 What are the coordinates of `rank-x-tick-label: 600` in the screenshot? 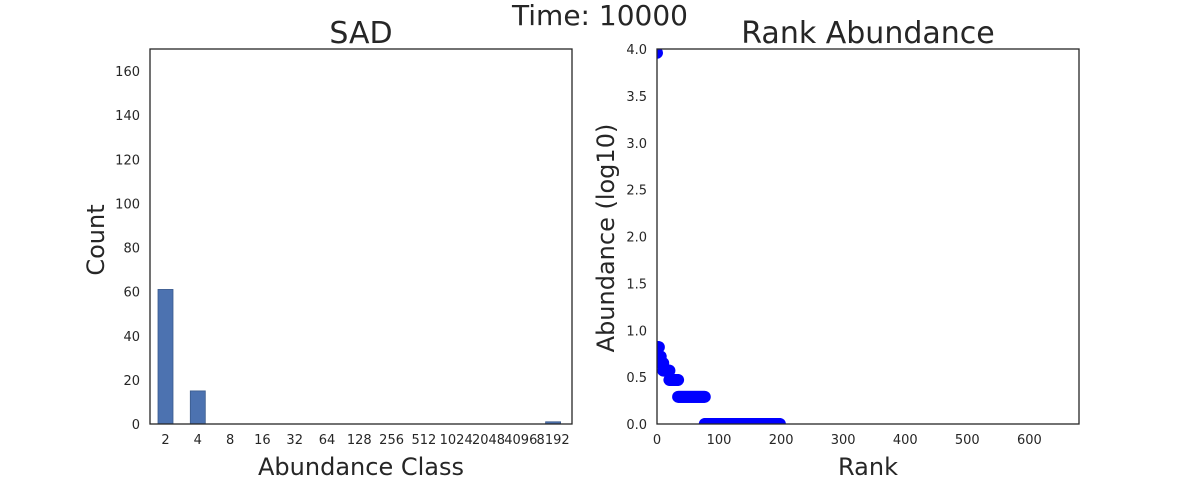 It's located at (1029, 440).